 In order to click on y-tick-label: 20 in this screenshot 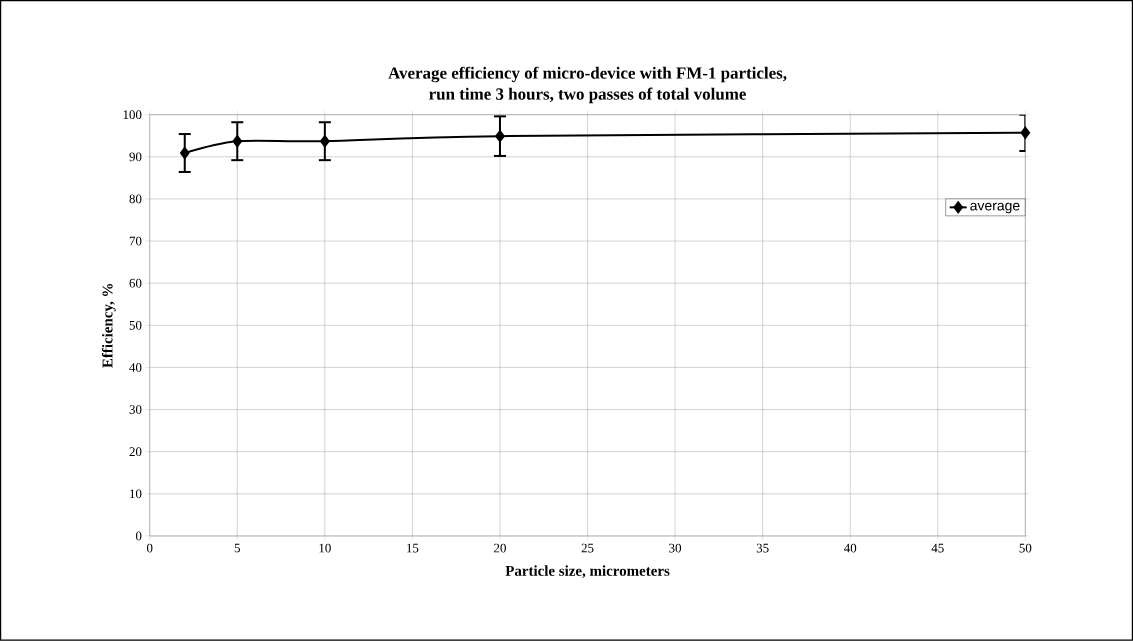, I will do `click(135, 452)`.